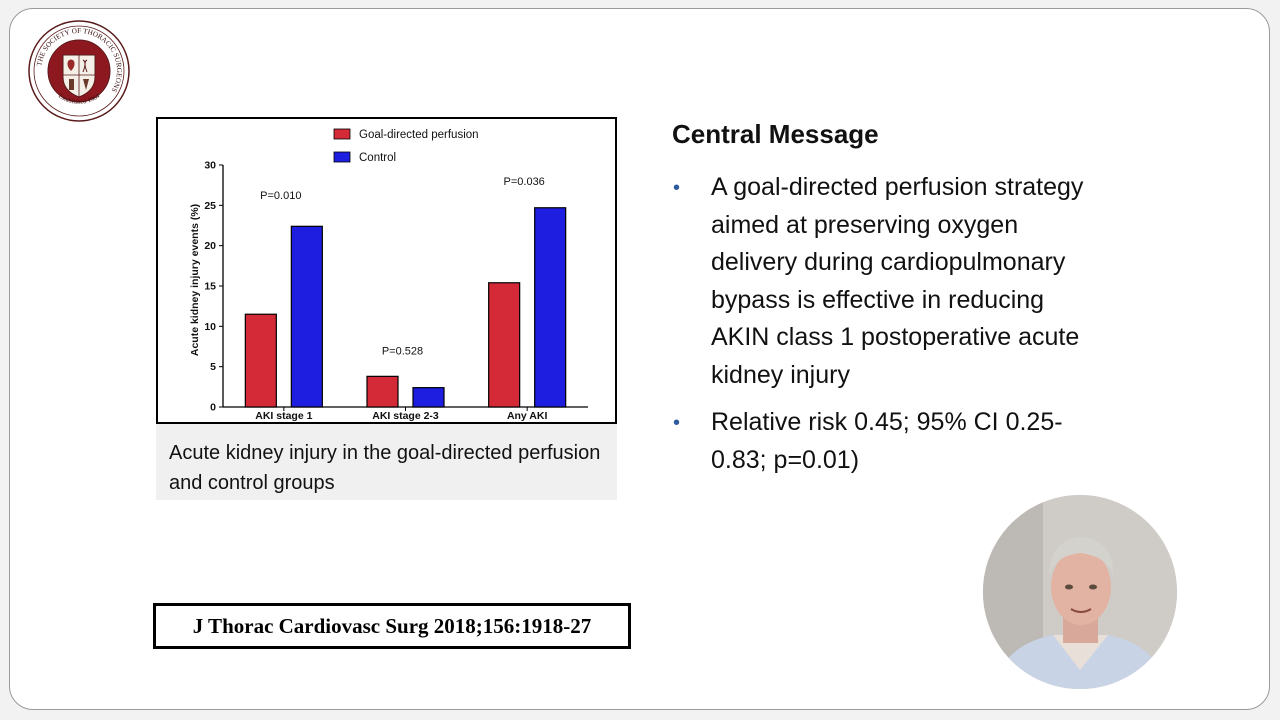 The width and height of the screenshot is (1280, 720). What do you see at coordinates (524, 182) in the screenshot?
I see `p-value-annotation: P=0.036` at bounding box center [524, 182].